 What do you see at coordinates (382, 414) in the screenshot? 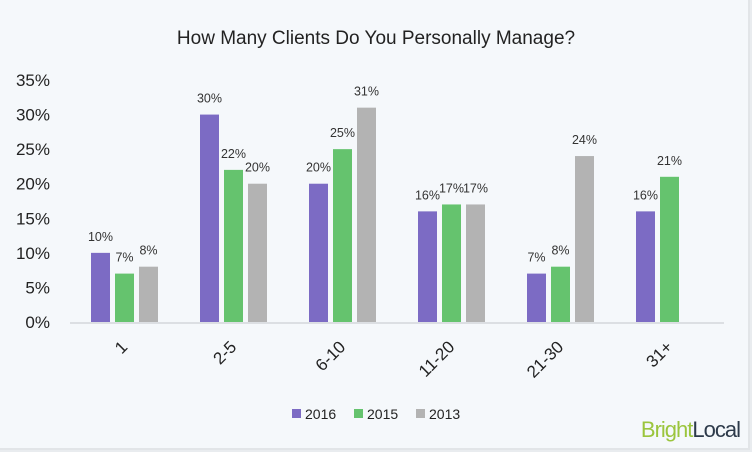
I see `legend-label: 2015` at bounding box center [382, 414].